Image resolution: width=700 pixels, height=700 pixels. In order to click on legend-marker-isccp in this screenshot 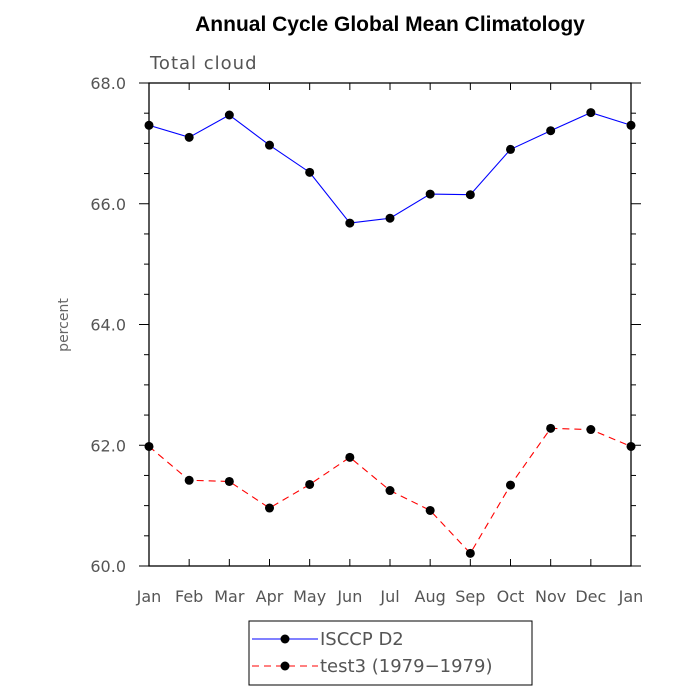, I will do `click(285, 639)`.